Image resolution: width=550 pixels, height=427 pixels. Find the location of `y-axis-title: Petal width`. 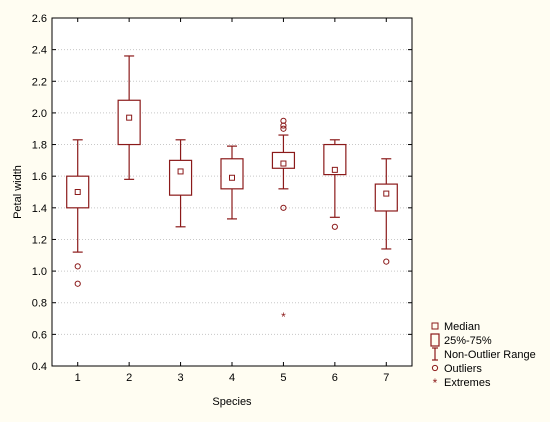

y-axis-title: Petal width is located at coordinates (18, 192).